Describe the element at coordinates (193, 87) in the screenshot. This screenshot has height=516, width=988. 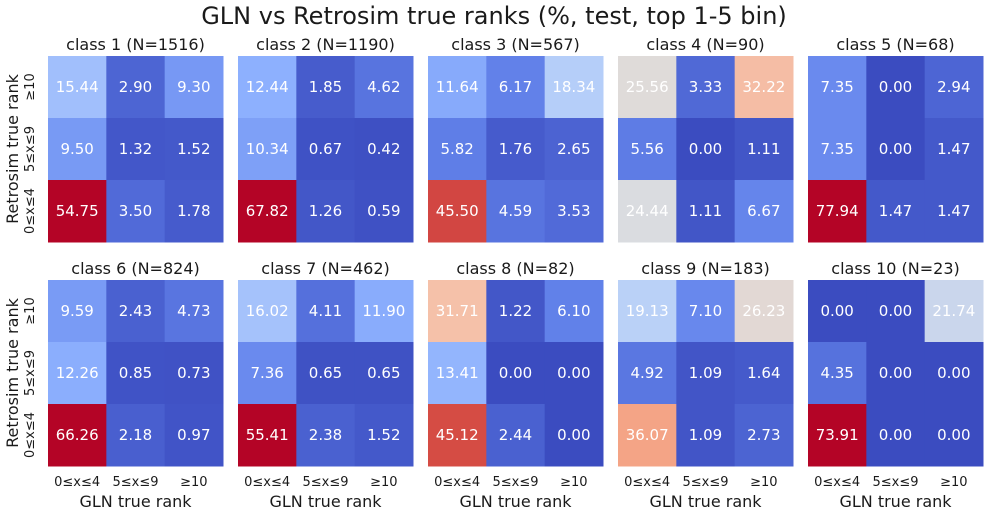
I see `cell-value-label: 9.30` at that location.